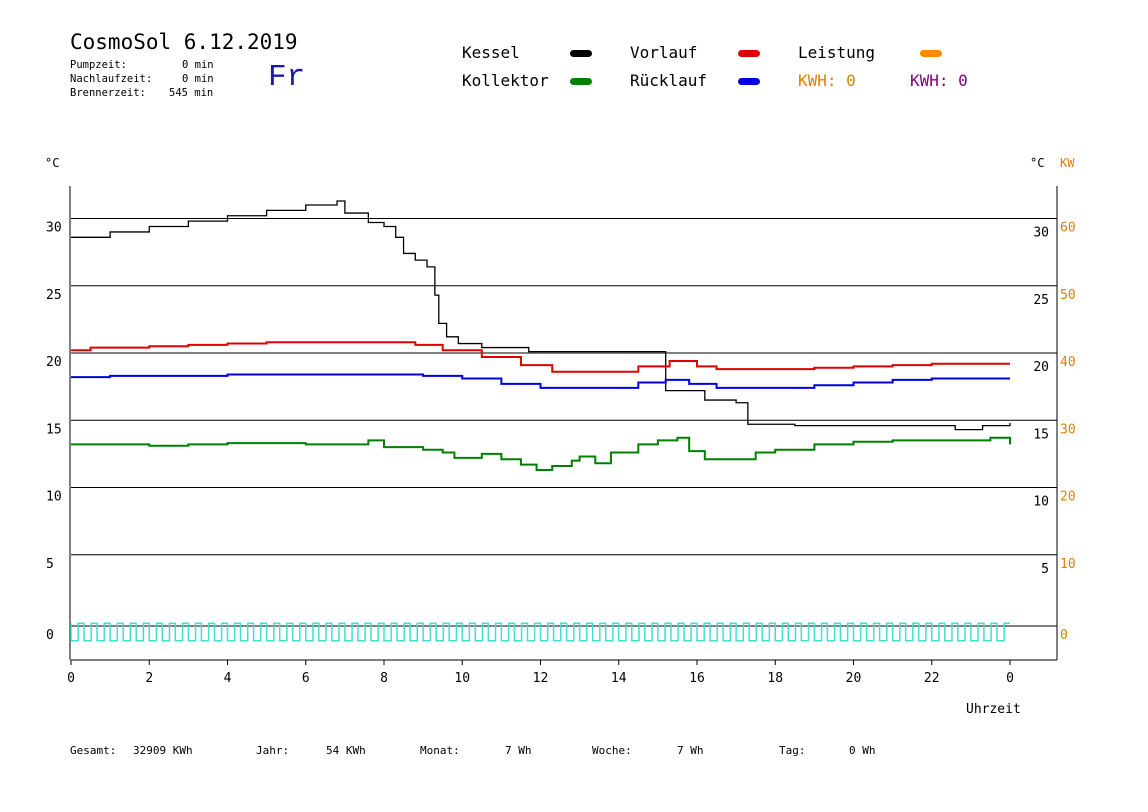  I want to click on x-tick-label: 18, so click(775, 678).